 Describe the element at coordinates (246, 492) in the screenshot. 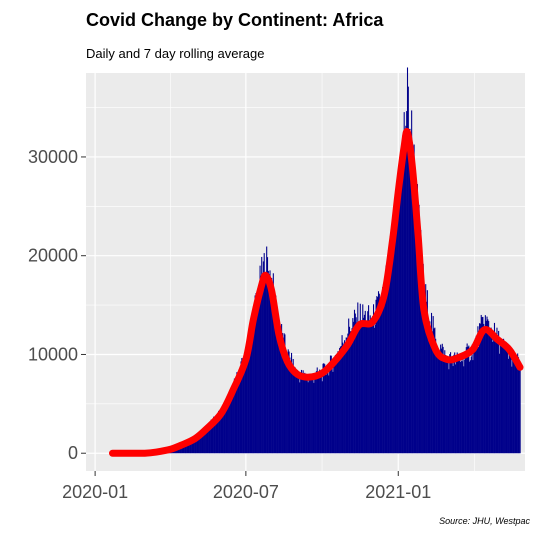

I see `x-tick-label: 2020-07` at that location.